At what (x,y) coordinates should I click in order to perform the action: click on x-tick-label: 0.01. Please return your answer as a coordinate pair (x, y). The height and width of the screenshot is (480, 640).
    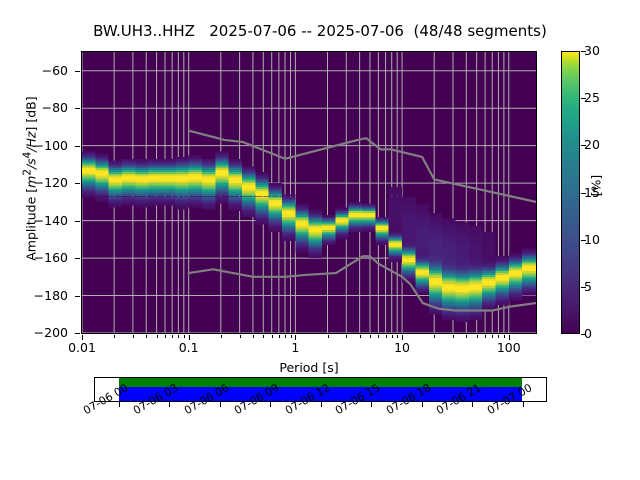
    Looking at the image, I should click on (82, 347).